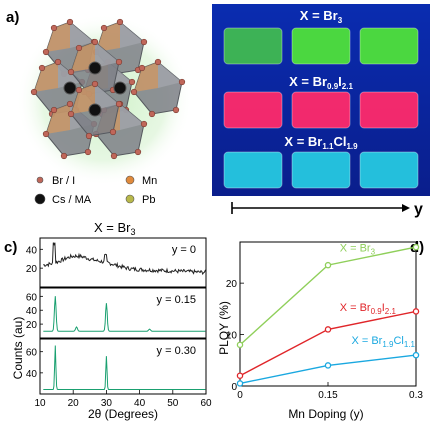  What do you see at coordinates (140, 403) in the screenshot?
I see `xrd-xtick-label: 40` at bounding box center [140, 403].